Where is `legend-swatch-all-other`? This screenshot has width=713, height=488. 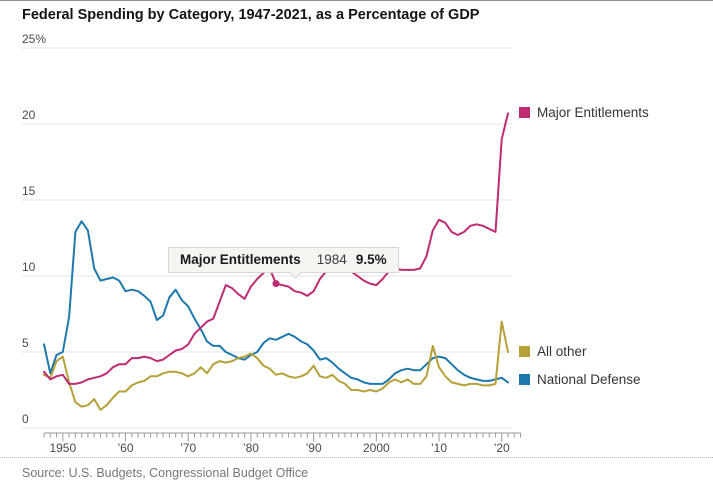
legend-swatch-all-other is located at coordinates (524, 351).